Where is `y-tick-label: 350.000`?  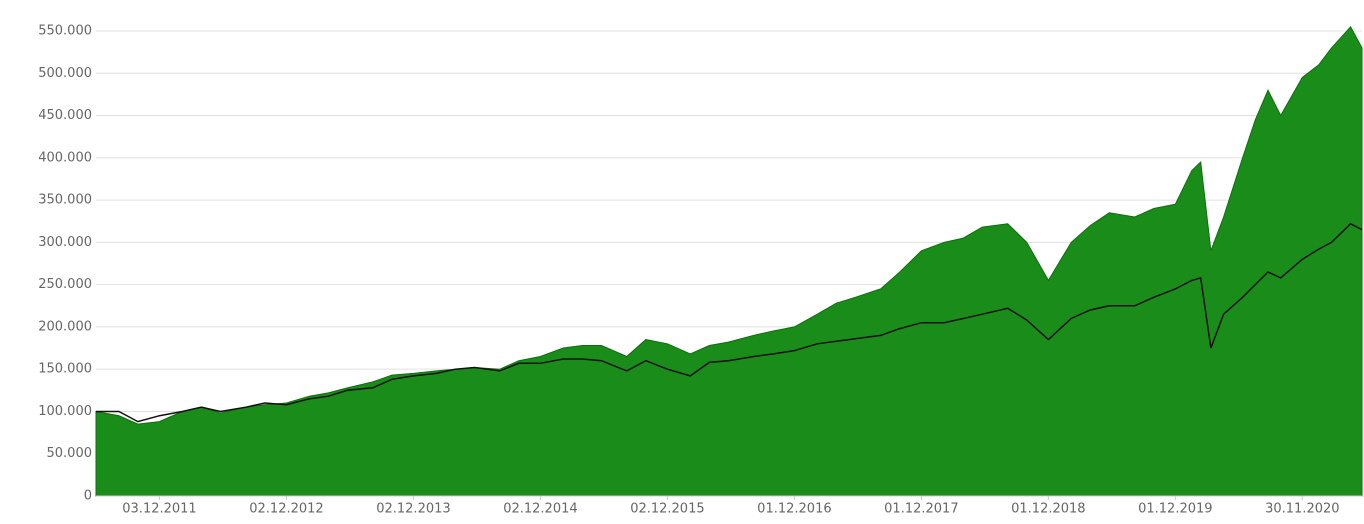 y-tick-label: 350.000 is located at coordinates (65, 200).